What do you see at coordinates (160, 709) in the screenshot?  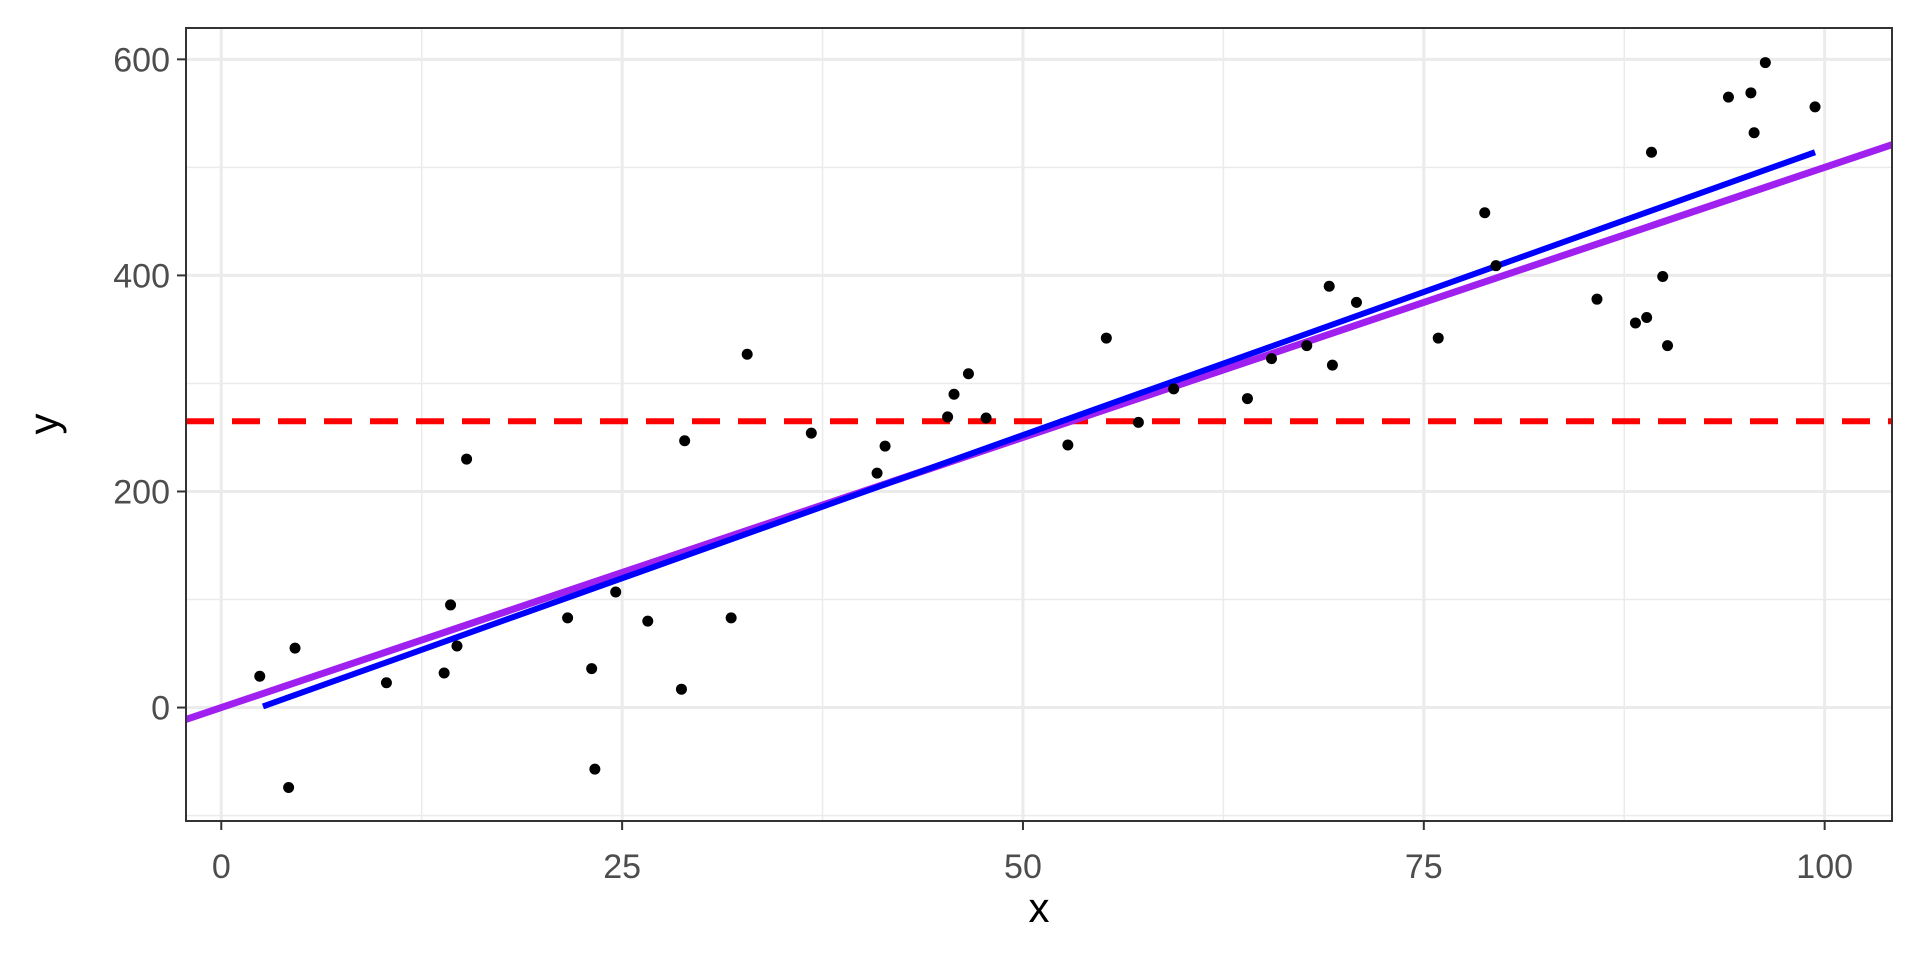 I see `y-tick-label: 0` at bounding box center [160, 709].